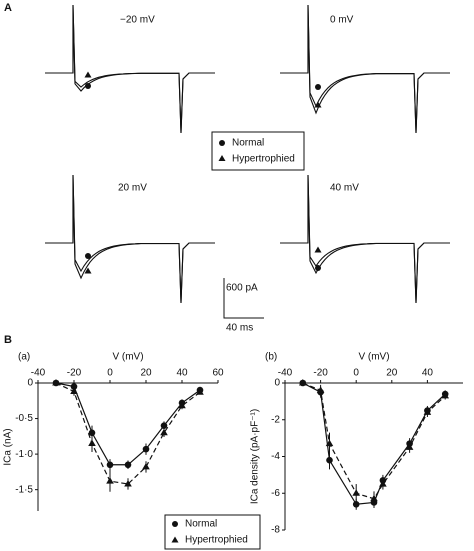  I want to click on voltage-label: 20 mV, so click(132, 188).